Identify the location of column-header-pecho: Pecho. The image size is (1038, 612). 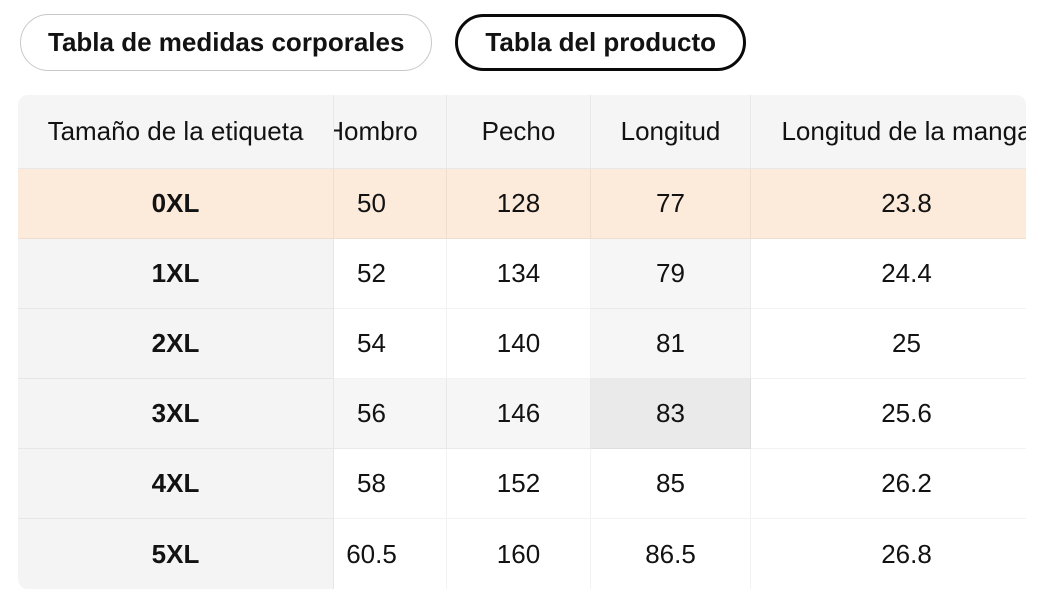
(519, 132).